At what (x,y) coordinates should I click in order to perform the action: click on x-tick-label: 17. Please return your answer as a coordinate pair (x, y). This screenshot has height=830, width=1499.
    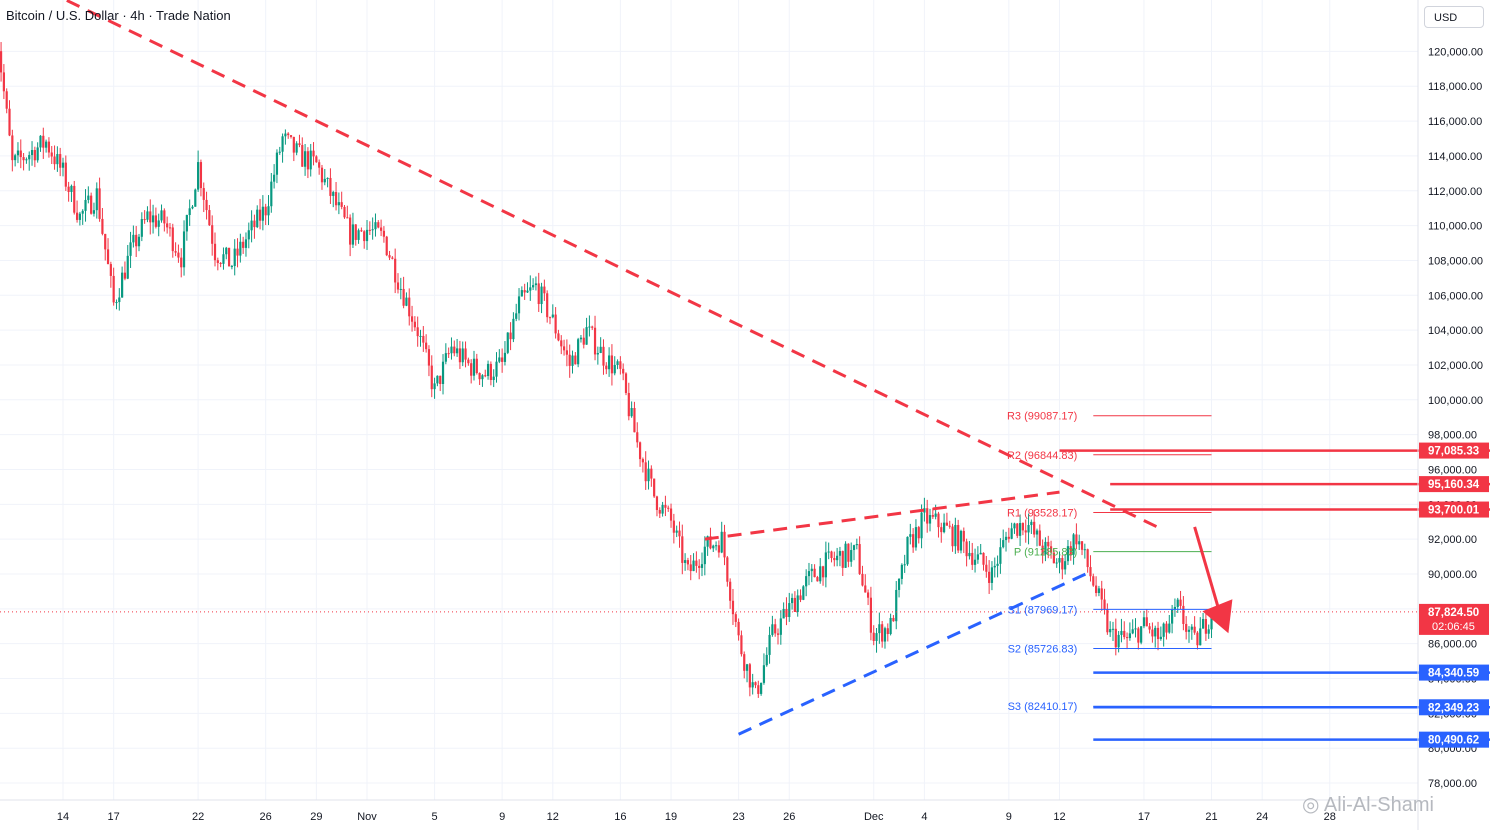
    Looking at the image, I should click on (114, 817).